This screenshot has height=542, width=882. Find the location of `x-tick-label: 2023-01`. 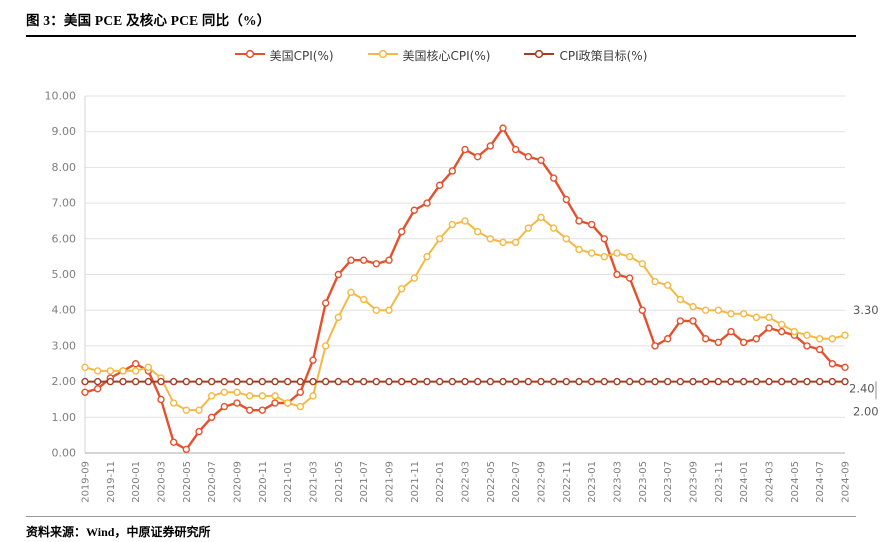

x-tick-label: 2023-01 is located at coordinates (592, 482).